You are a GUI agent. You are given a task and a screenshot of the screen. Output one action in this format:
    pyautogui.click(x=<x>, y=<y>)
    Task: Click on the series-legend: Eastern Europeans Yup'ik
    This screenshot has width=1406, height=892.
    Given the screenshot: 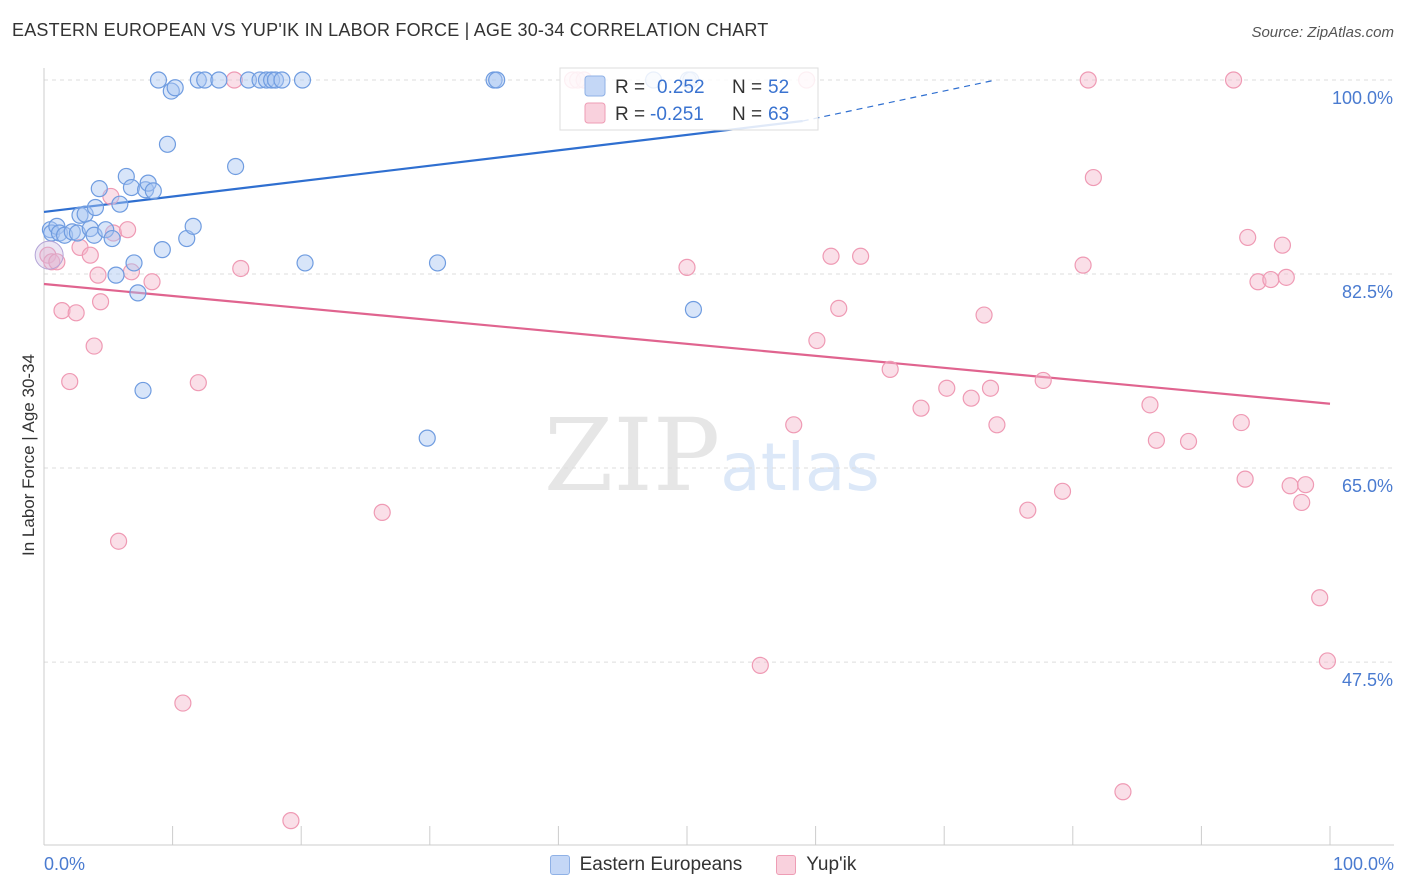 What is the action you would take?
    pyautogui.click(x=703, y=865)
    